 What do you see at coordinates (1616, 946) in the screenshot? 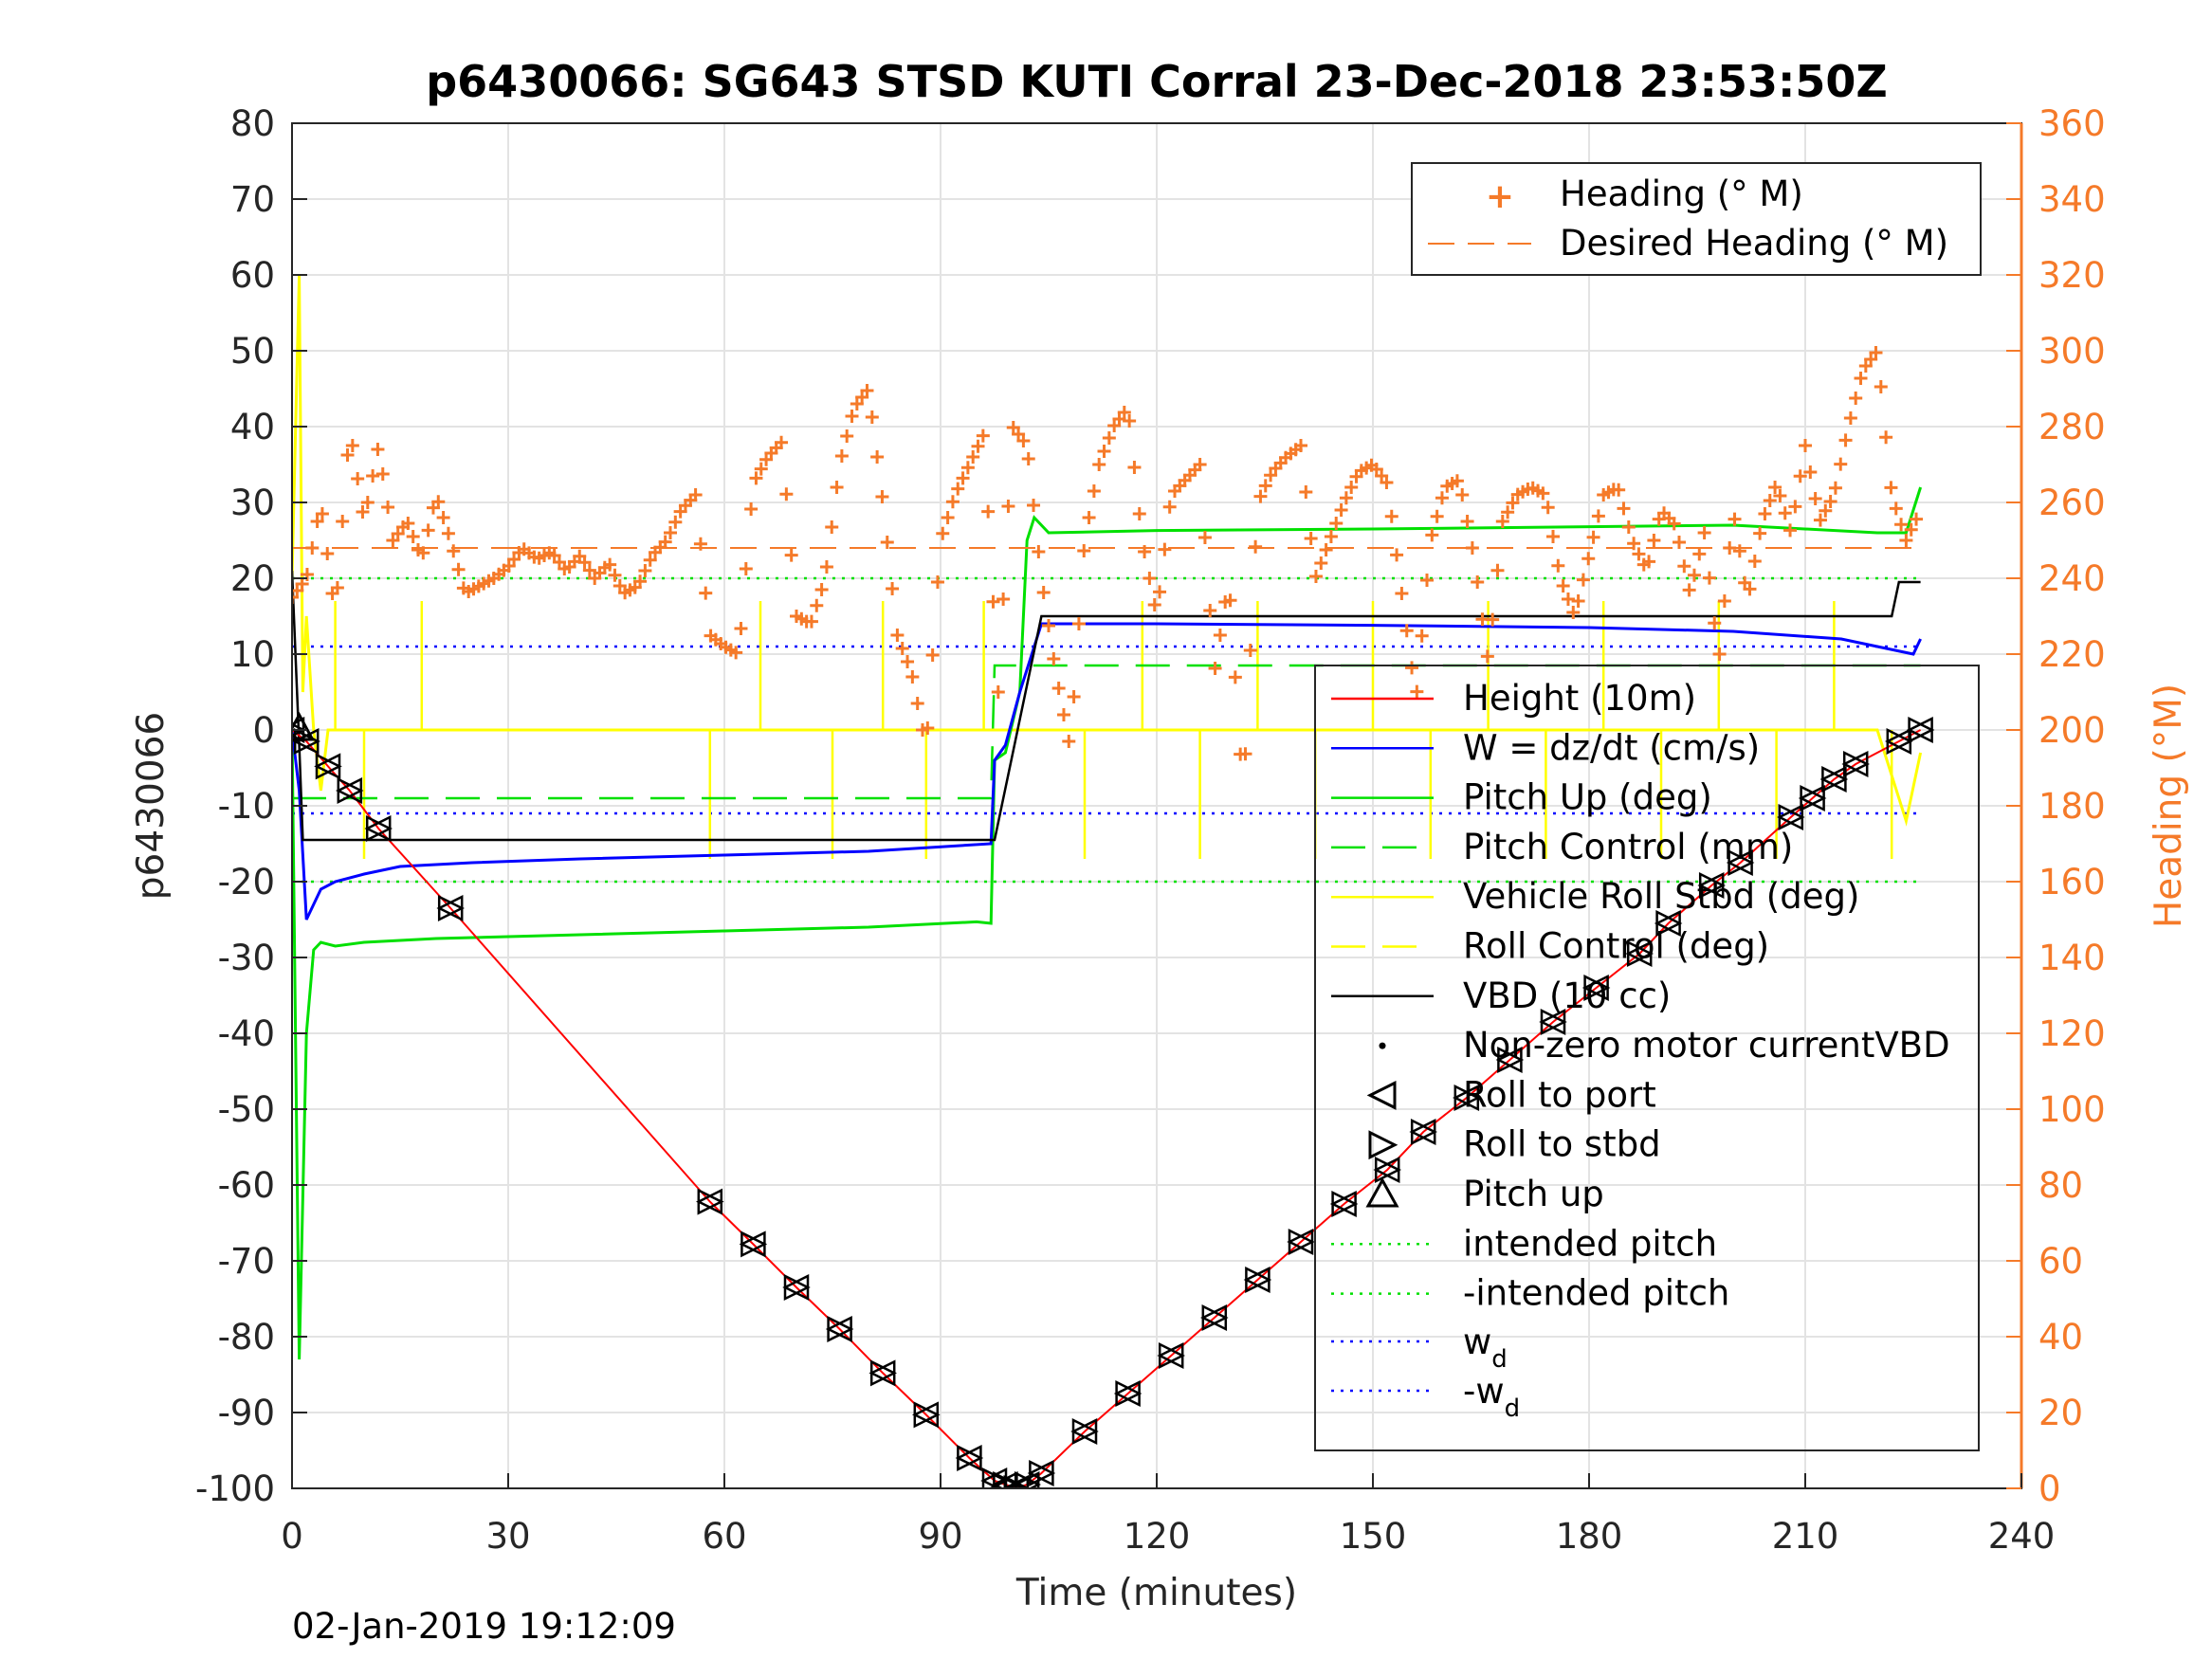
I see `legend-label: Roll Control (deg)` at bounding box center [1616, 946].